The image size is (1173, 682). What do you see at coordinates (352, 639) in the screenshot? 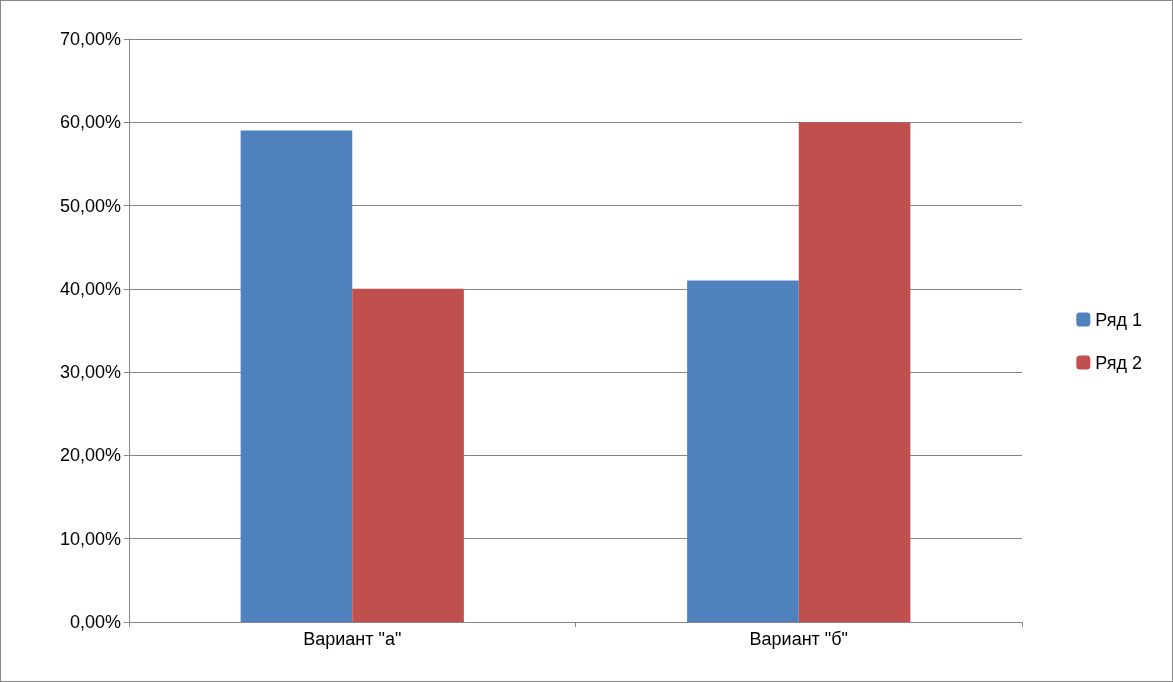
I see `x-tick-label: Вариант "а"` at bounding box center [352, 639].